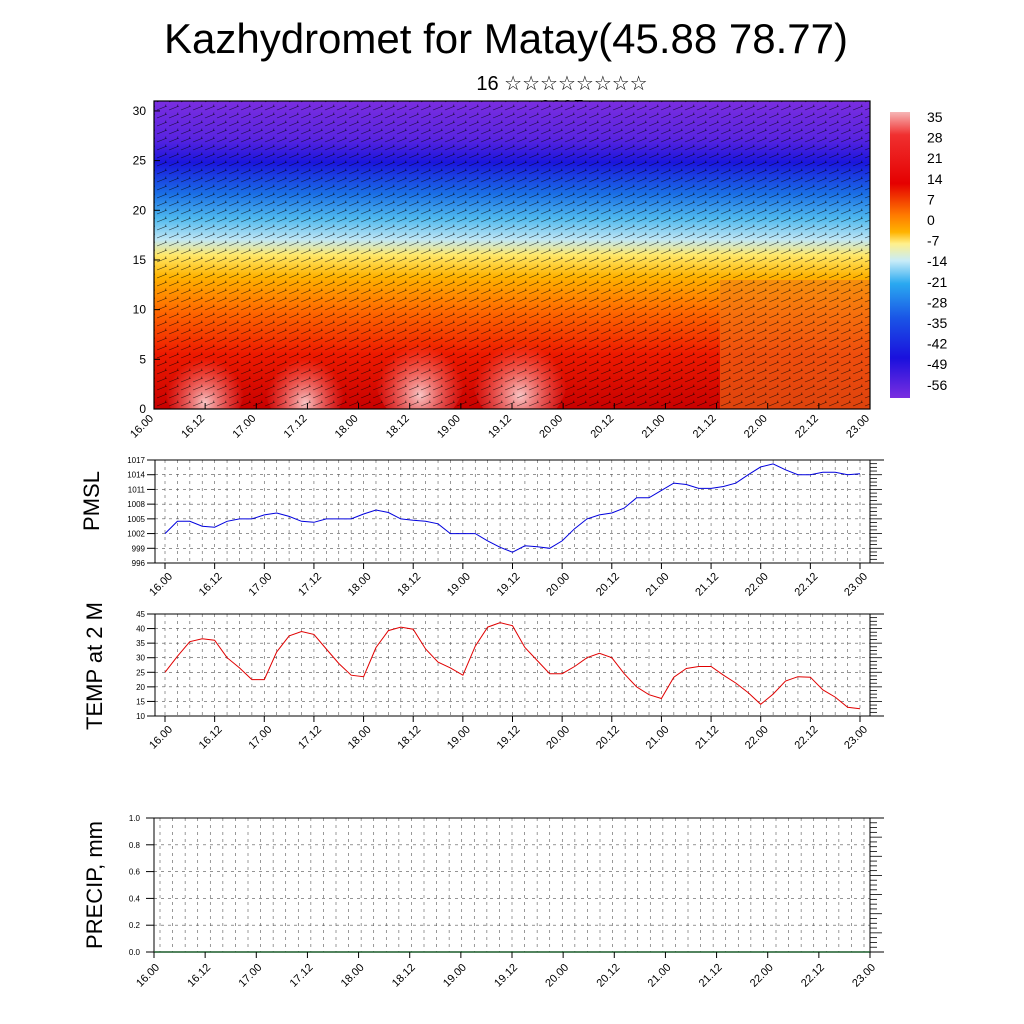 The height and width of the screenshot is (1024, 1024). Describe the element at coordinates (937, 261) in the screenshot. I see `colorbar-label: -14` at that location.